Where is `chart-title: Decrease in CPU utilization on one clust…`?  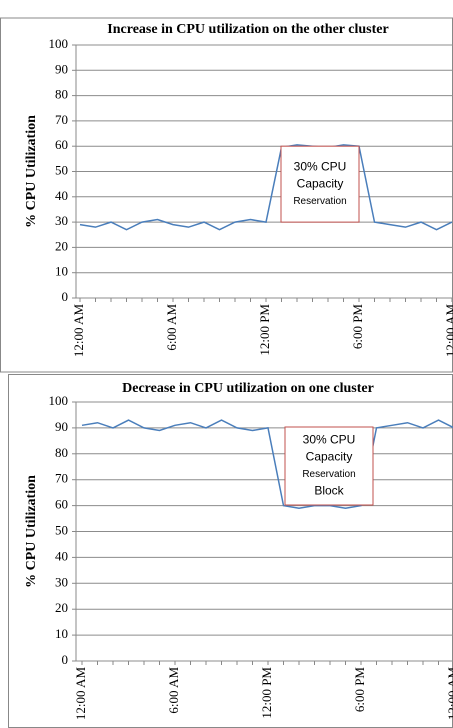
chart-title: Decrease in CPU utilization on one clust… is located at coordinates (248, 388).